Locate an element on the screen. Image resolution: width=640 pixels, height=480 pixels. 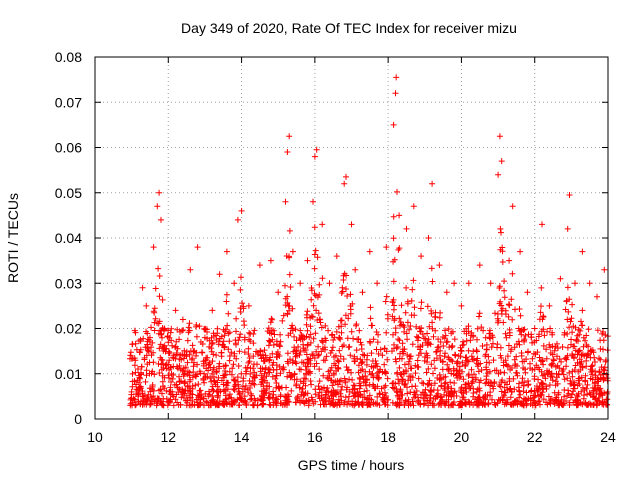
y-tick-label: 0.07 is located at coordinates (68, 102).